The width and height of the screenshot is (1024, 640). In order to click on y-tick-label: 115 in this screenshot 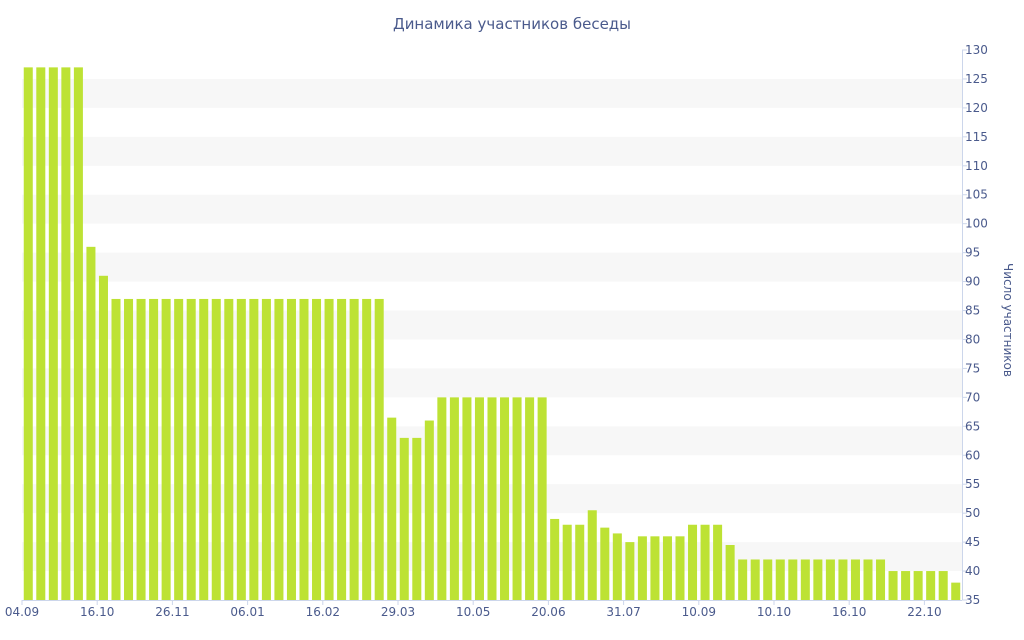, I will do `click(976, 137)`.